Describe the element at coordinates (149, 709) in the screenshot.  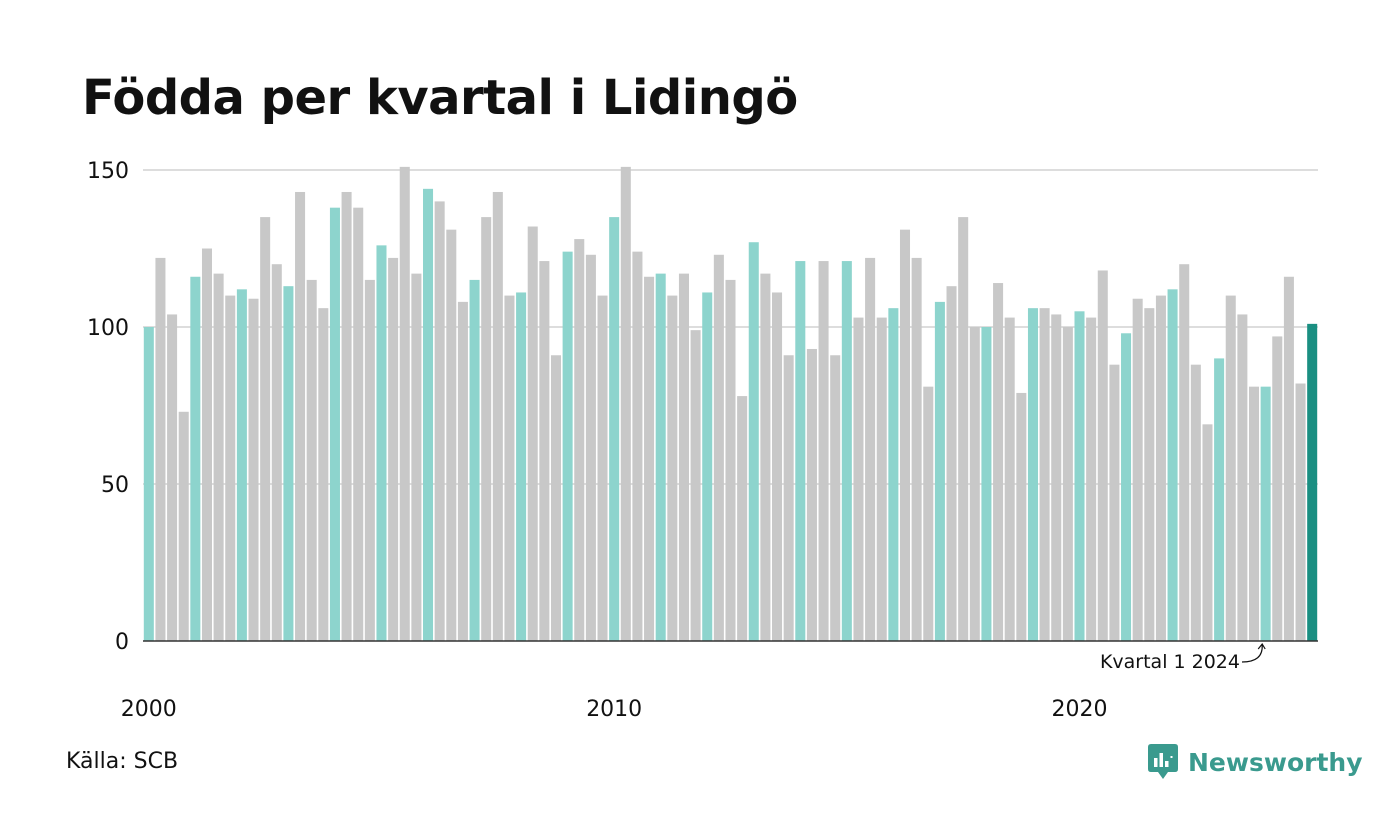
I see `x-tick-label: 2000` at that location.